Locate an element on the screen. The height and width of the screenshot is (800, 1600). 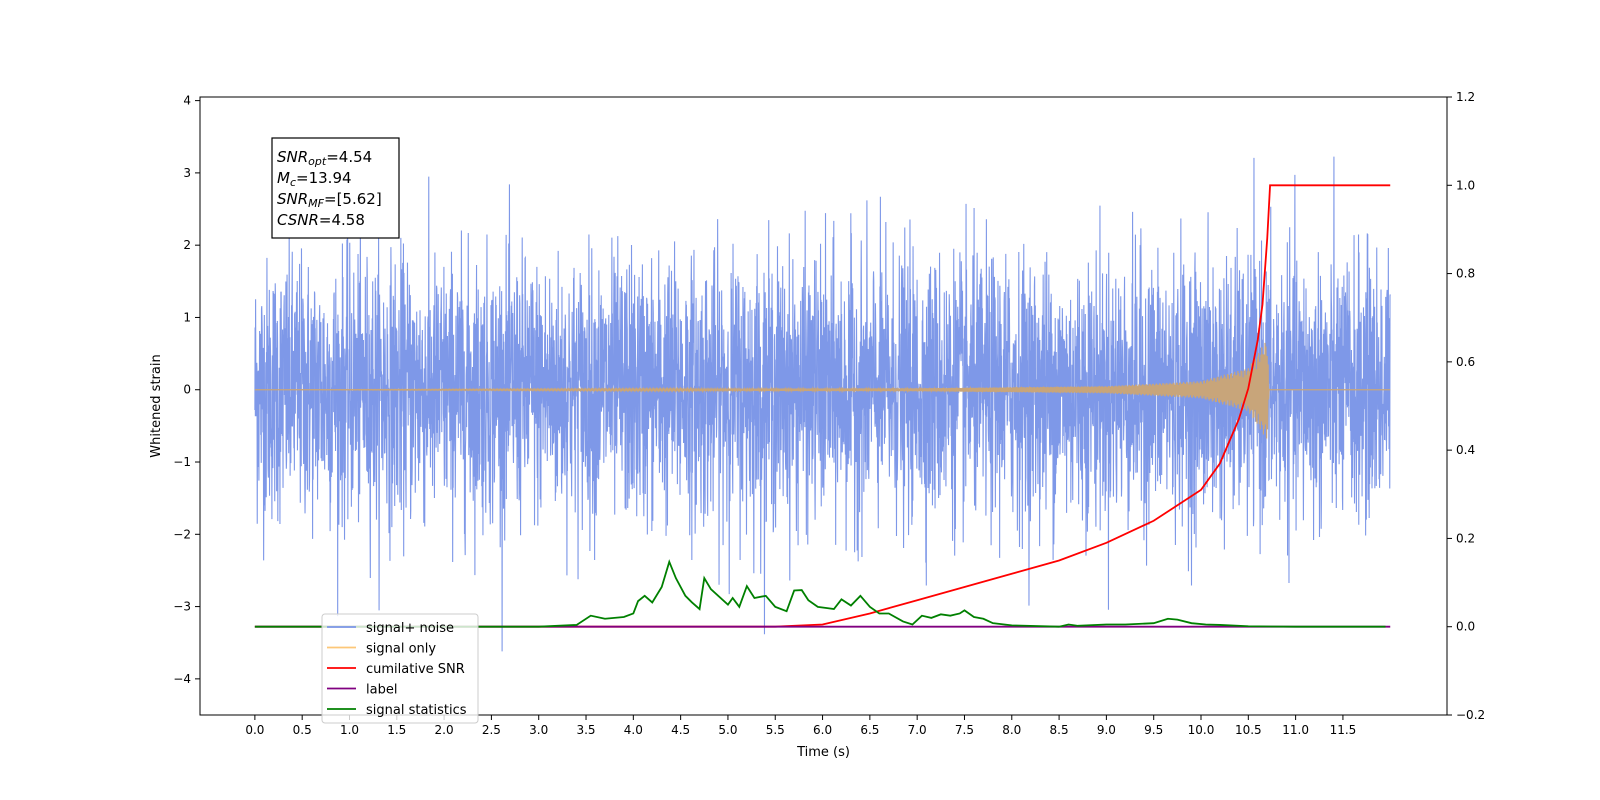
x-tick-label: 7.5 is located at coordinates (964, 730).